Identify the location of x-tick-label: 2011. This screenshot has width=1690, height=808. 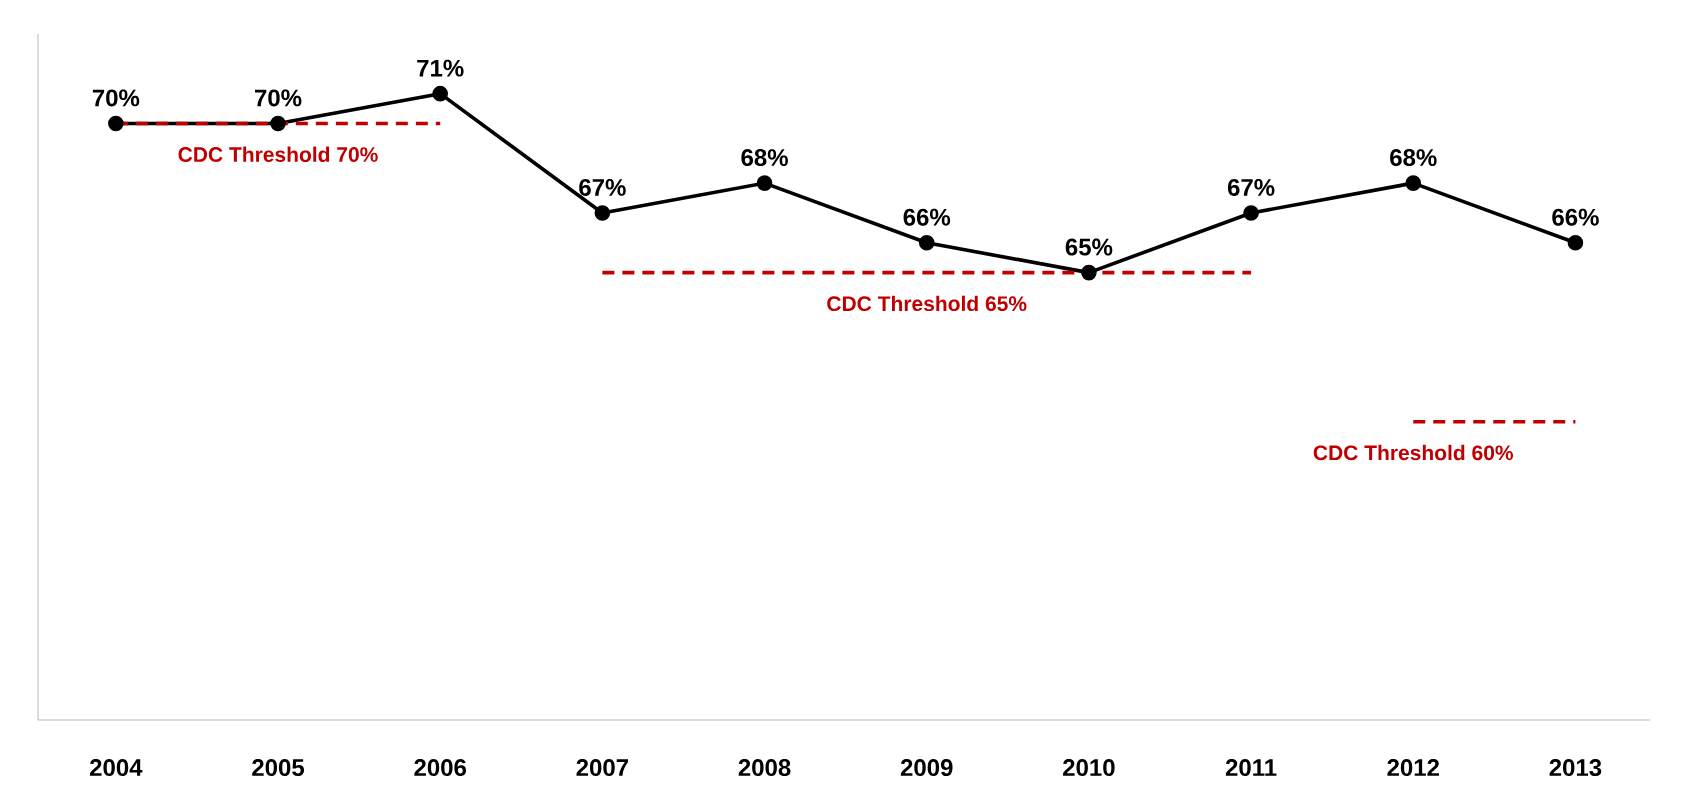
(1251, 768).